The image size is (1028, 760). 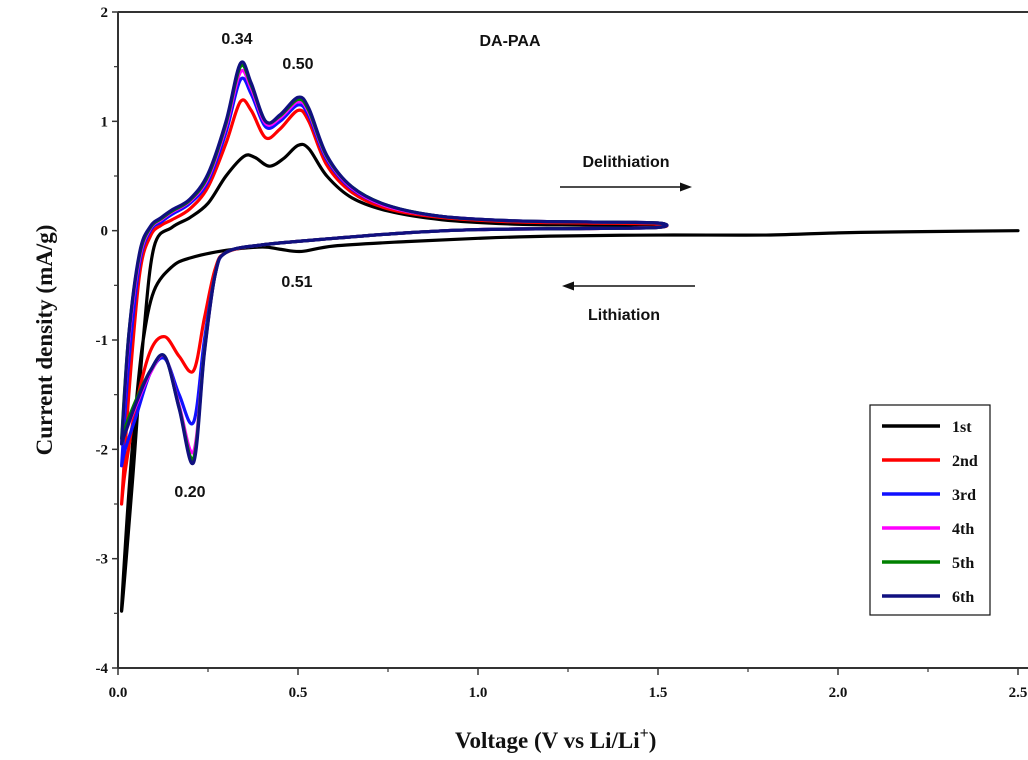 What do you see at coordinates (962, 427) in the screenshot?
I see `legend-label: 1st` at bounding box center [962, 427].